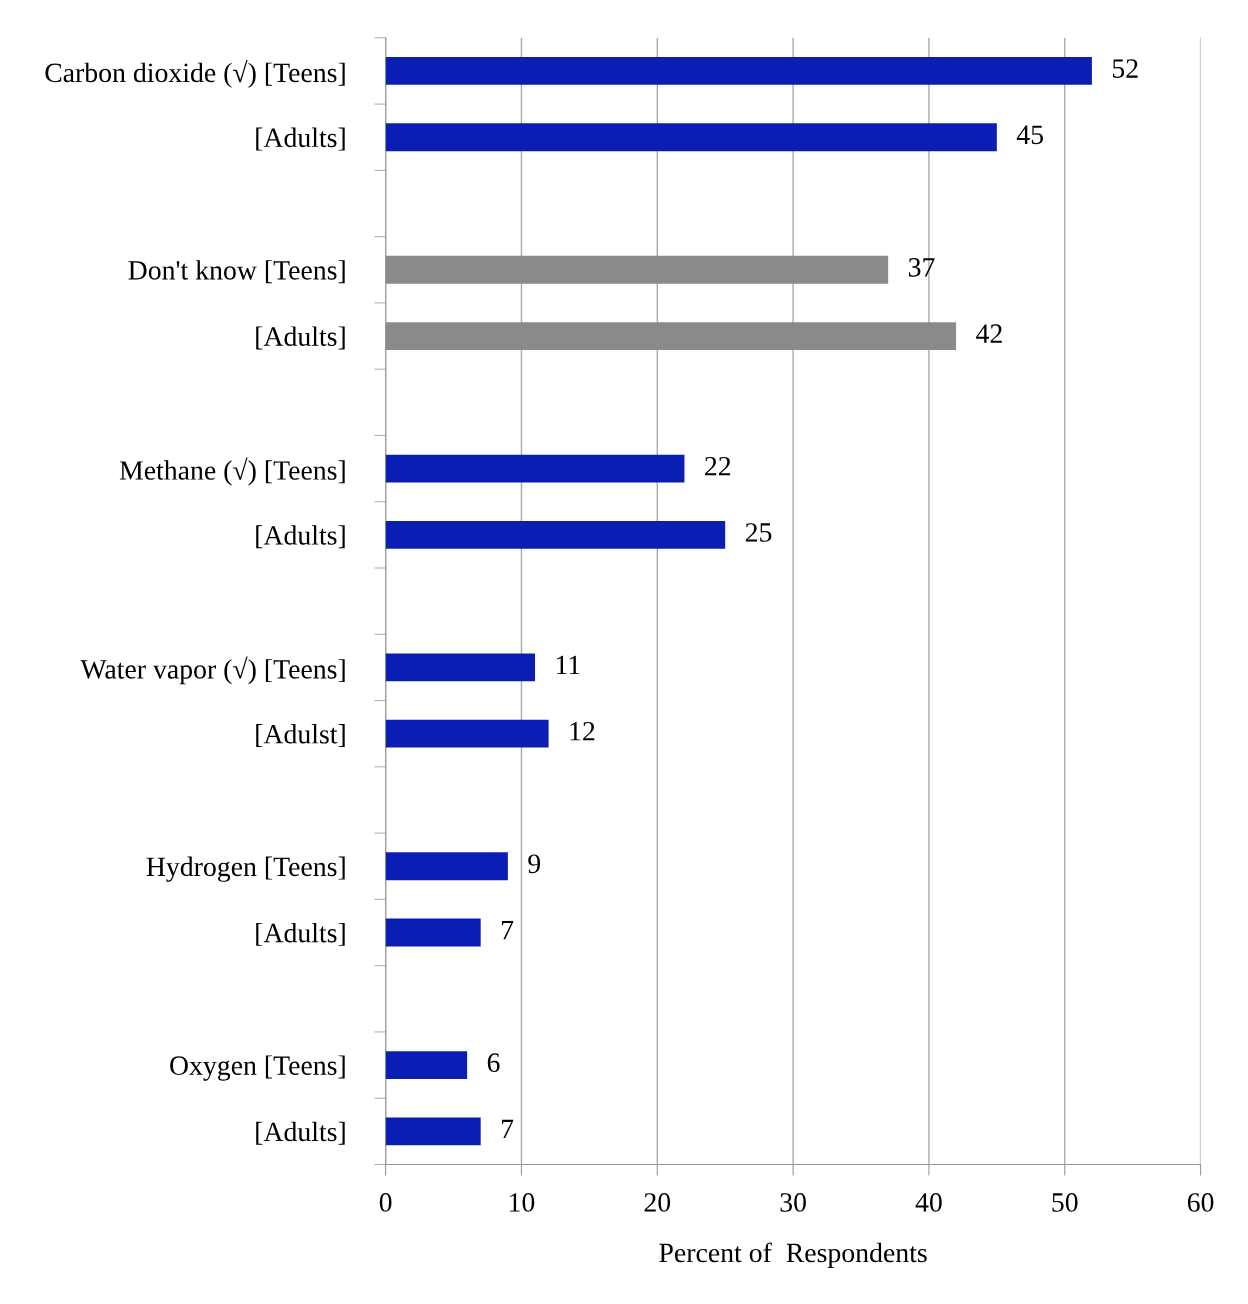  Describe the element at coordinates (1200, 1202) in the screenshot. I see `x-tick-label: 60` at that location.